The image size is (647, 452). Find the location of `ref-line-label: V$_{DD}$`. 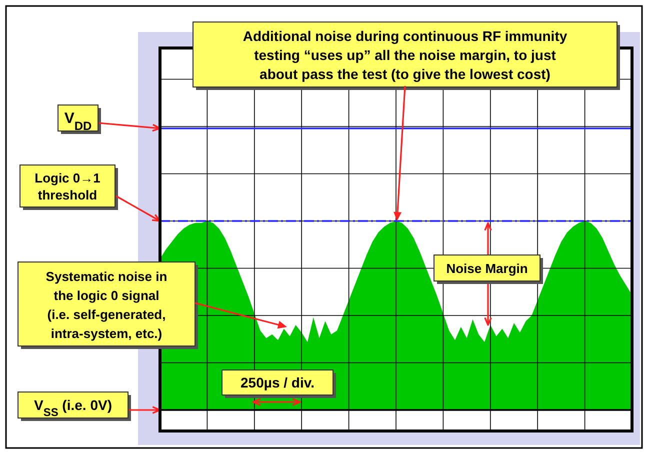

ref-line-label: V$_{DD}$ is located at coordinates (78, 122).